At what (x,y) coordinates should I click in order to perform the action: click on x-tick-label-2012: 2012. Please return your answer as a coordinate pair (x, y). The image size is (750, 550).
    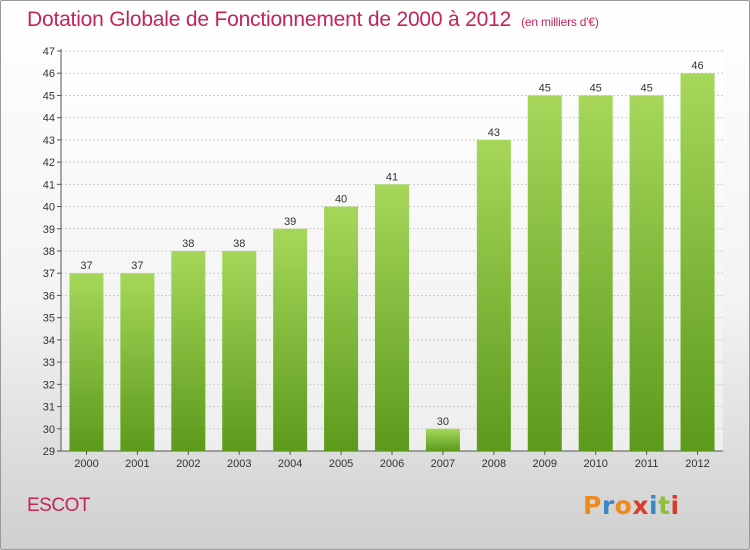
    Looking at the image, I should click on (697, 464).